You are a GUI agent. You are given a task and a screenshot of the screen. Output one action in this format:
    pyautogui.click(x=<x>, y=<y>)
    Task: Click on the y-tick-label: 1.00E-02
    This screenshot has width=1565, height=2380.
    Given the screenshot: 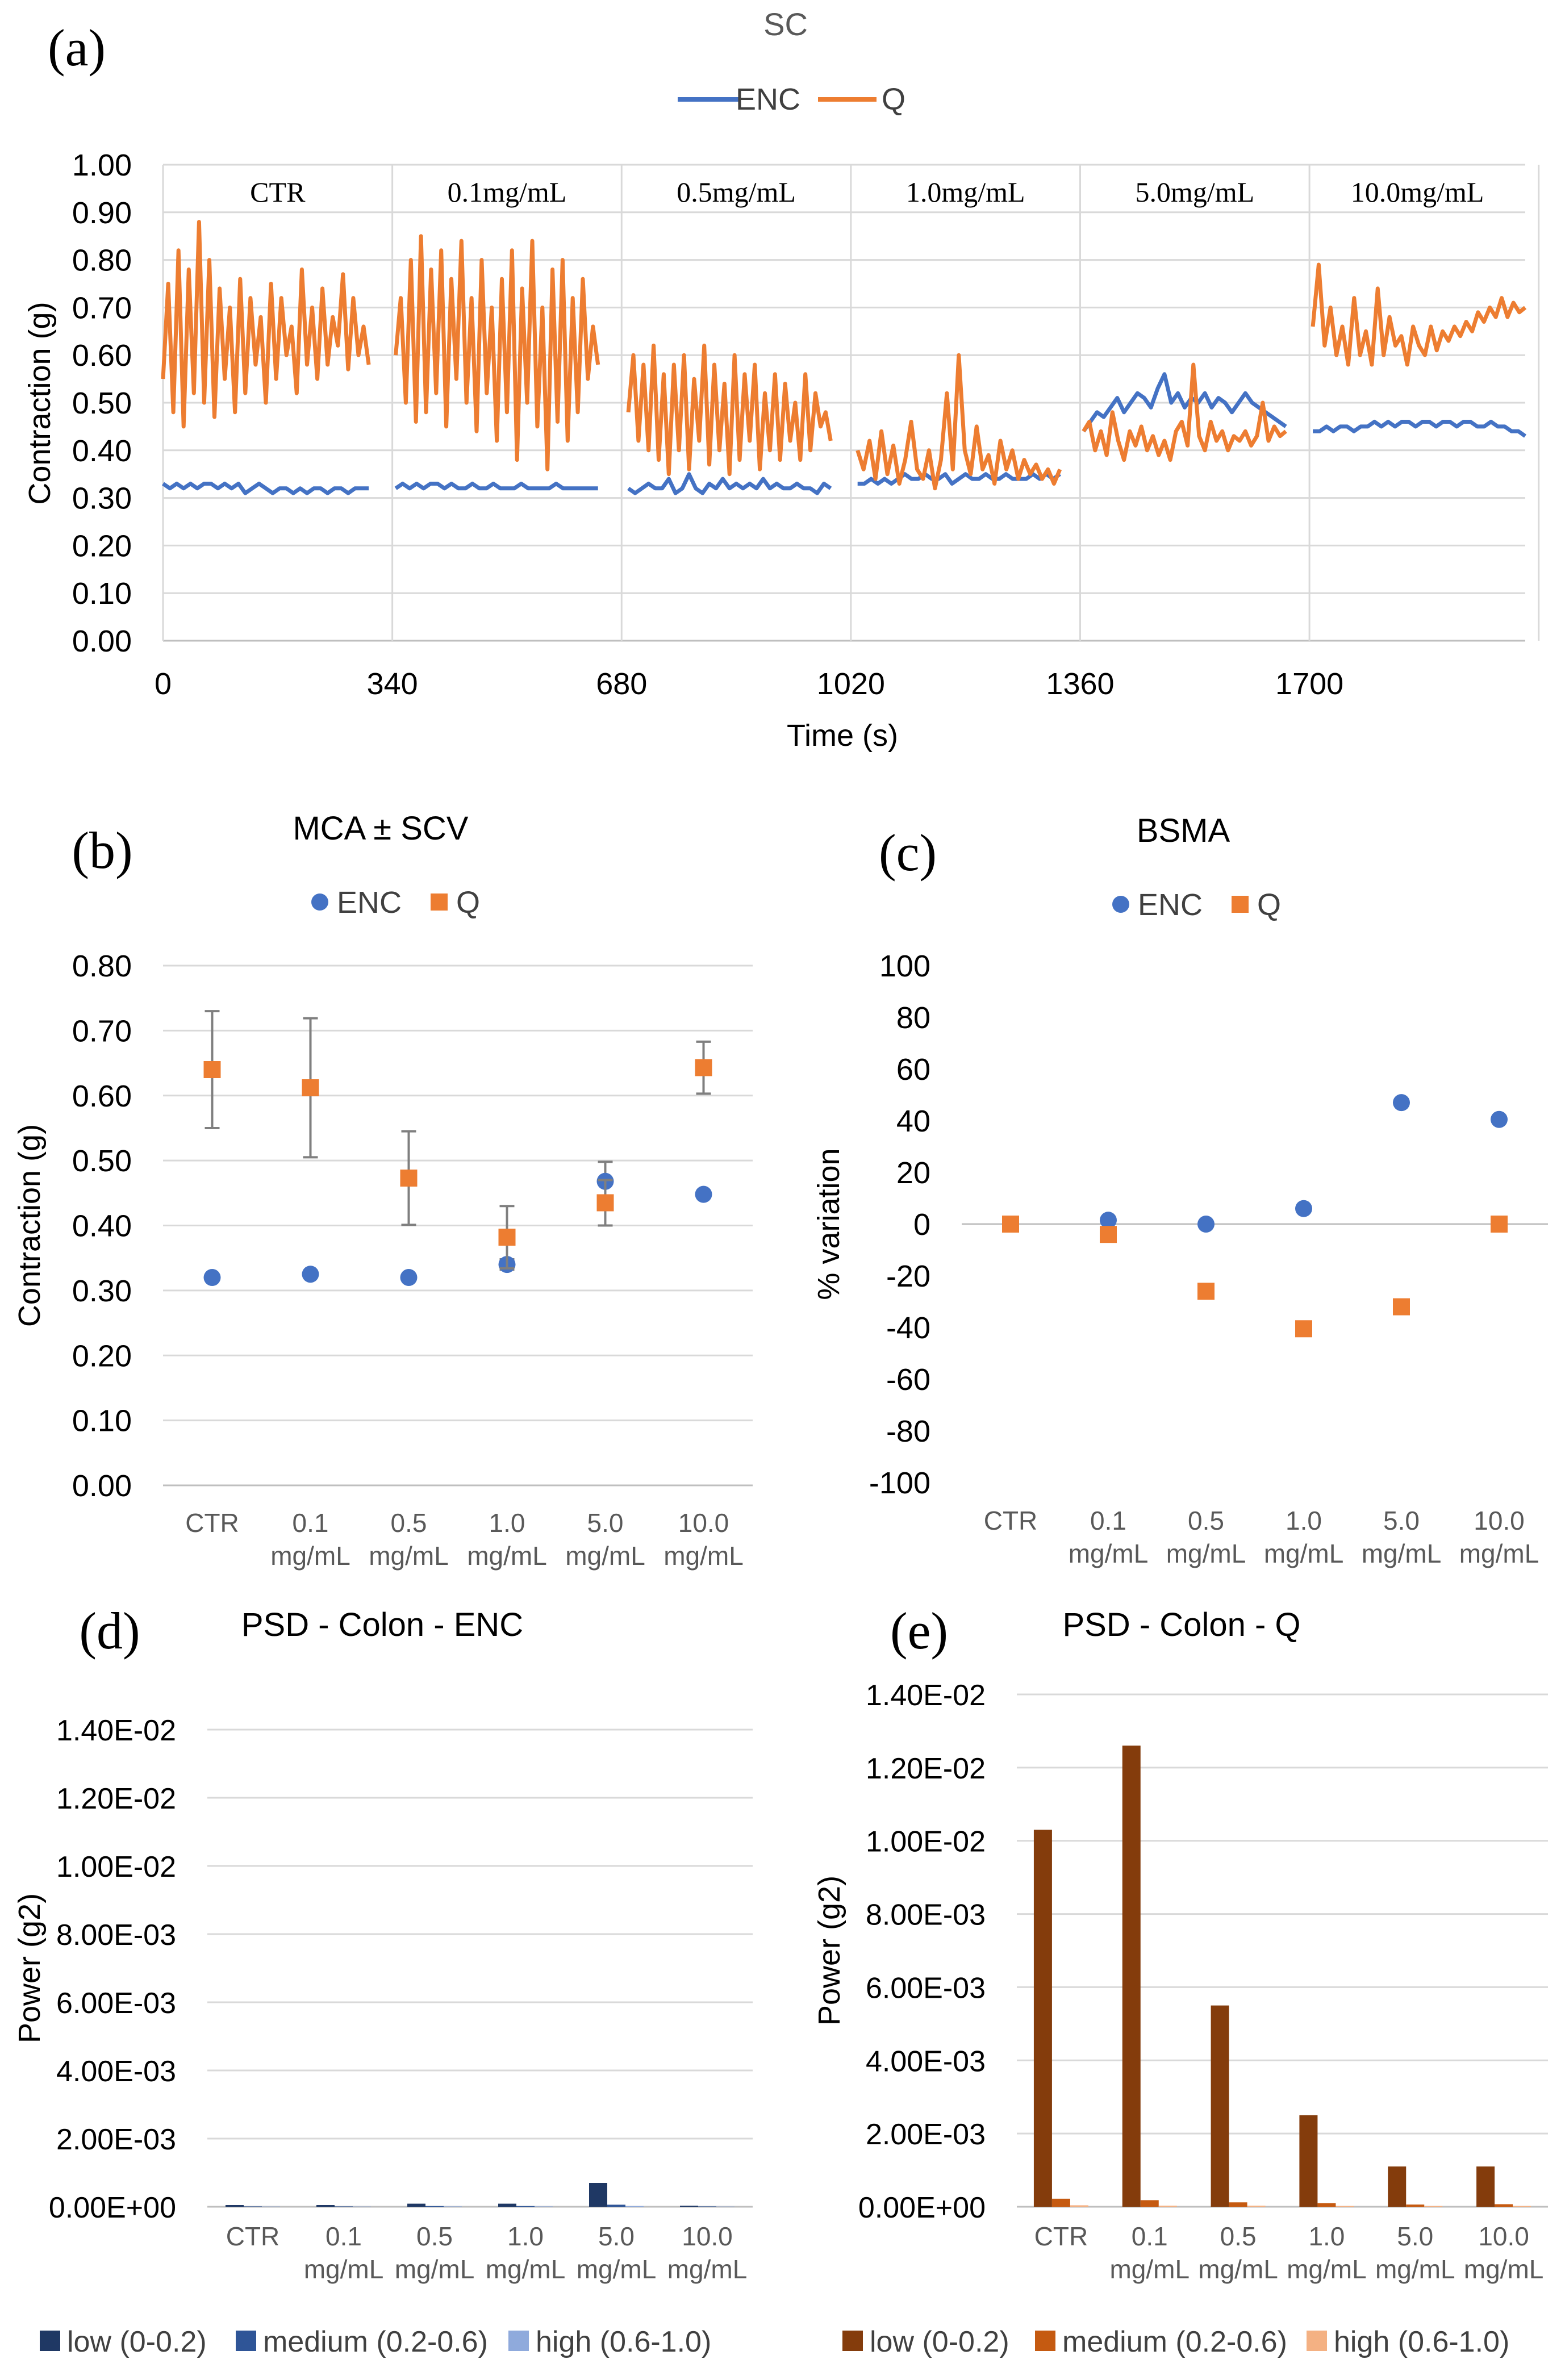 What is the action you would take?
    pyautogui.click(x=926, y=1842)
    